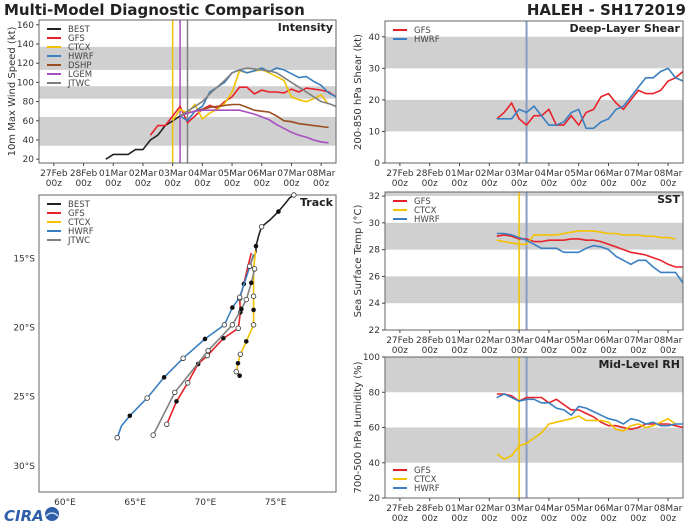  I want to click on plot-frame, so click(187, 91).